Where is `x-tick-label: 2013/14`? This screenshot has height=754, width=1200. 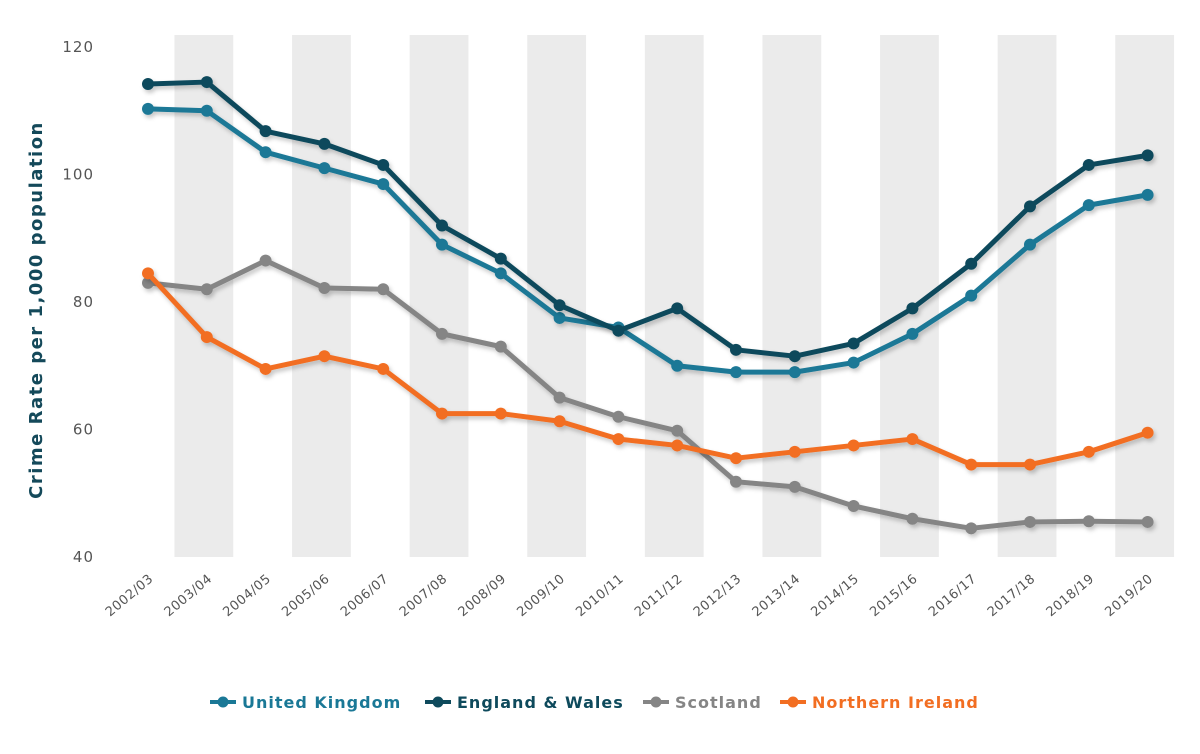 x-tick-label: 2013/14 is located at coordinates (777, 596).